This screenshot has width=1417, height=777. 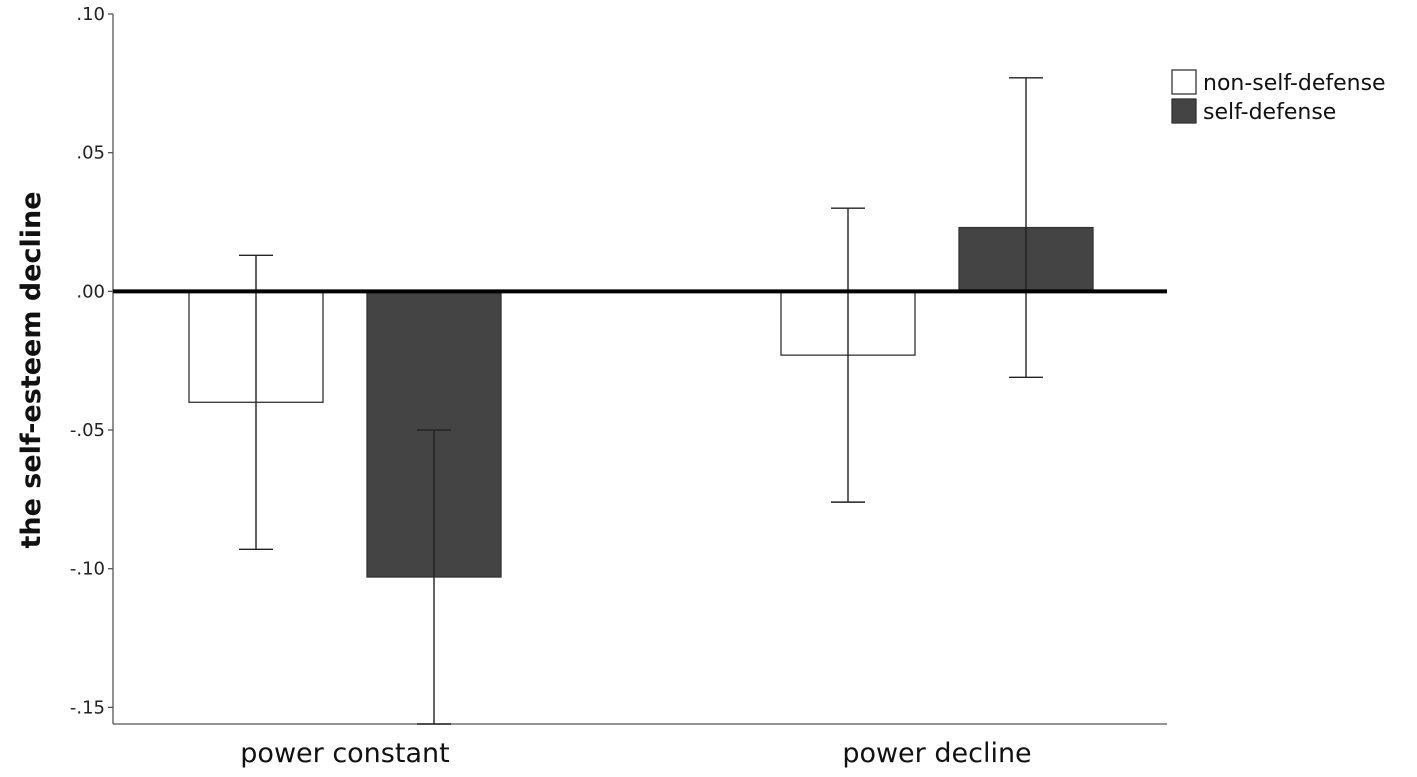 What do you see at coordinates (936, 753) in the screenshot?
I see `x-tick-label: power decline` at bounding box center [936, 753].